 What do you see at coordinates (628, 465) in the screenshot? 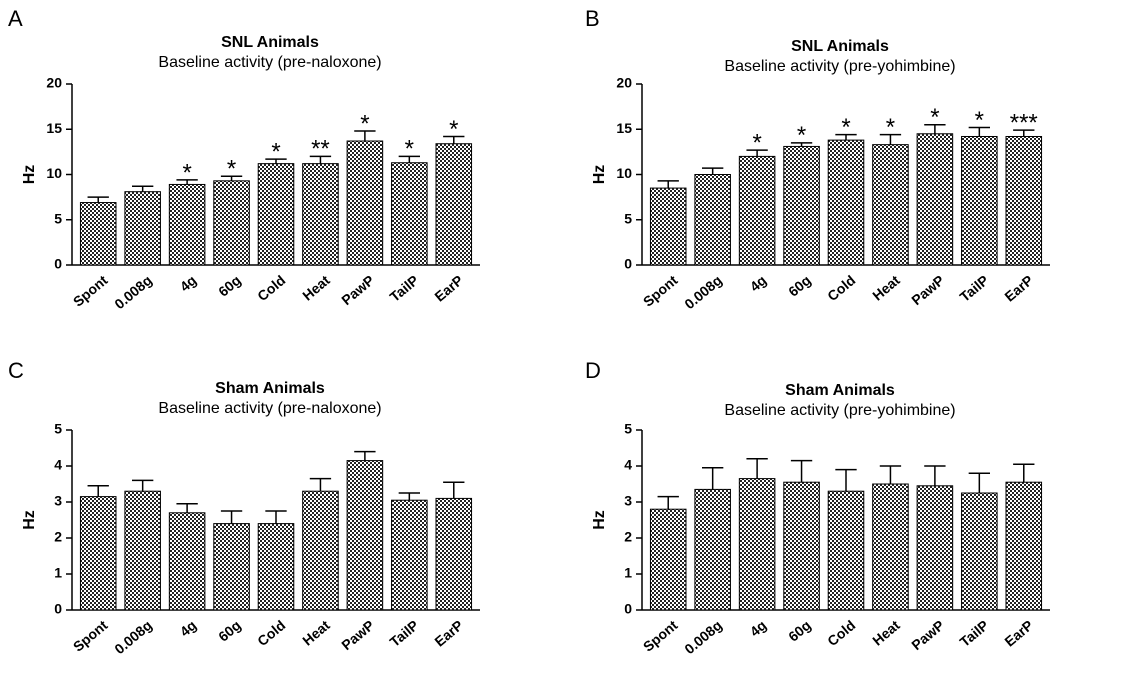
I see `y-tick-label: 4` at bounding box center [628, 465].